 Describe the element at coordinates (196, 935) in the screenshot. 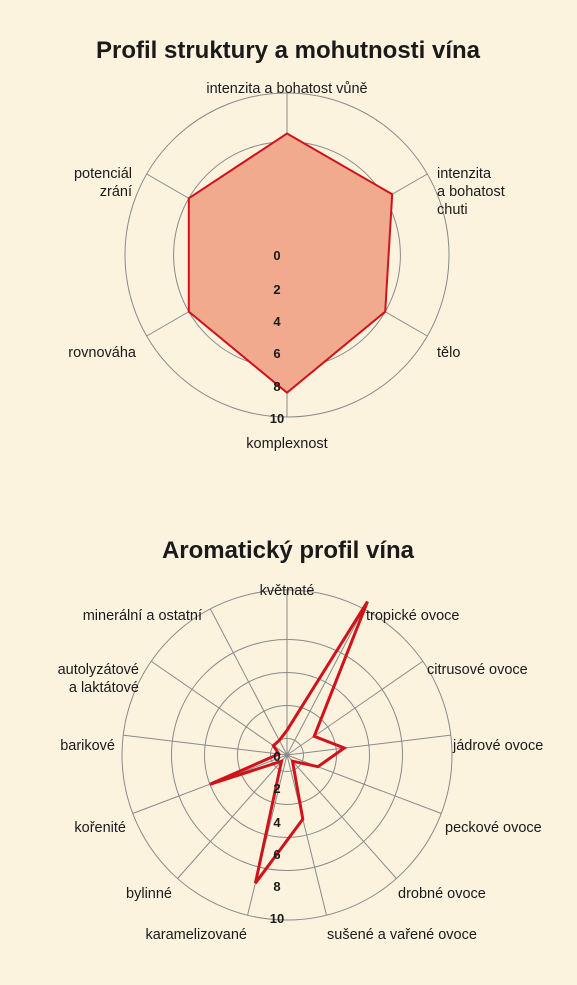

I see `axis-label: karamelizované` at that location.